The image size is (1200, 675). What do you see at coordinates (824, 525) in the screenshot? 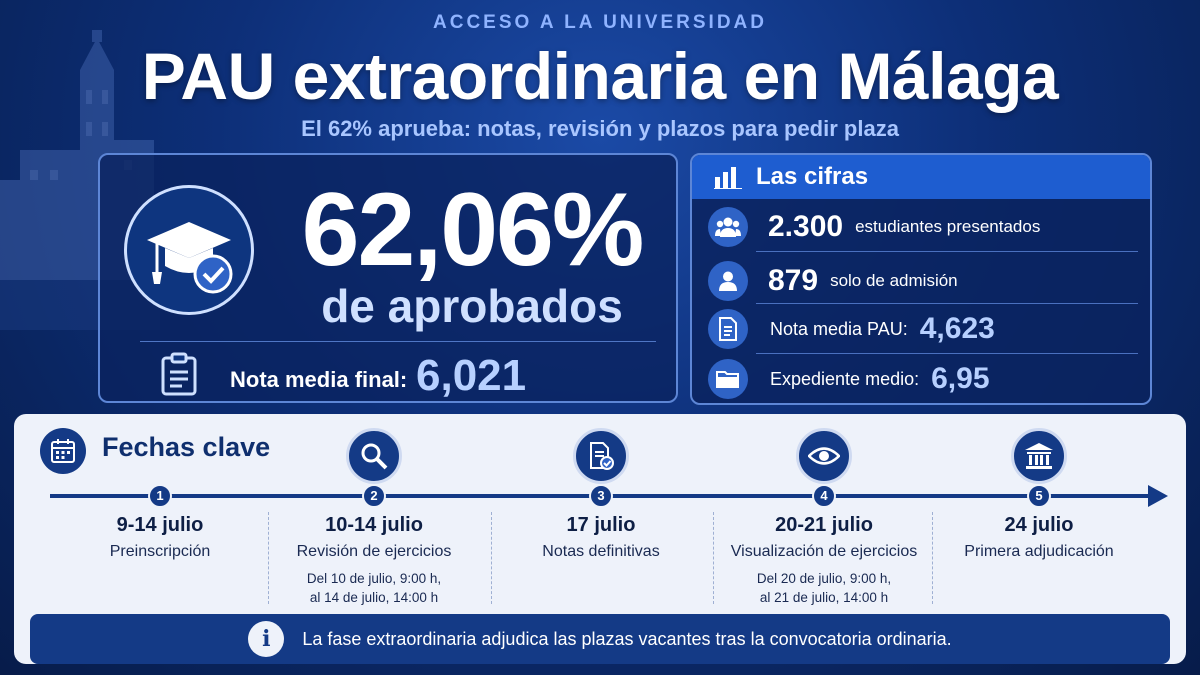
I see `step-date: 20-21 julio` at bounding box center [824, 525].